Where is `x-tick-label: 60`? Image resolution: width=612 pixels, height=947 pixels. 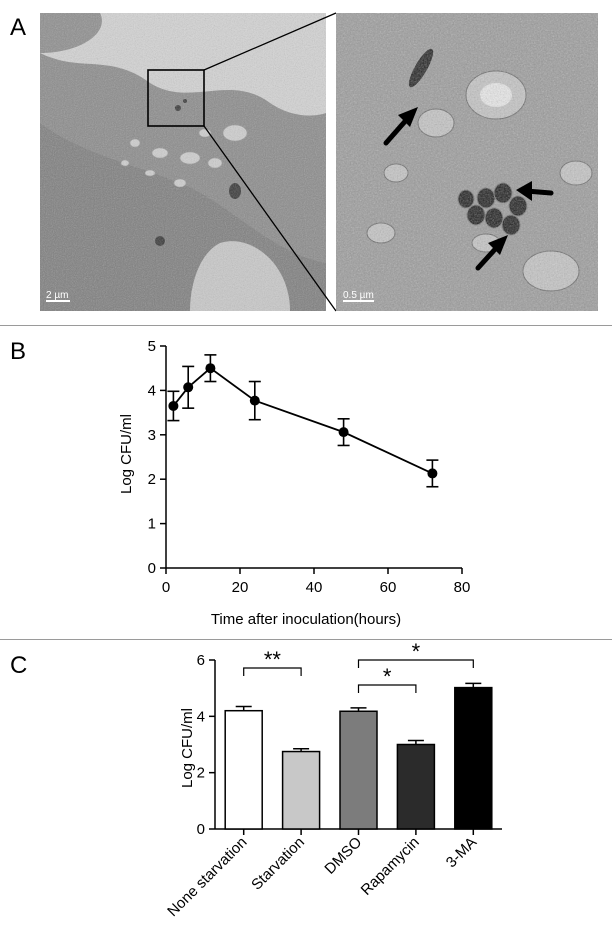 x-tick-label: 60 is located at coordinates (388, 587).